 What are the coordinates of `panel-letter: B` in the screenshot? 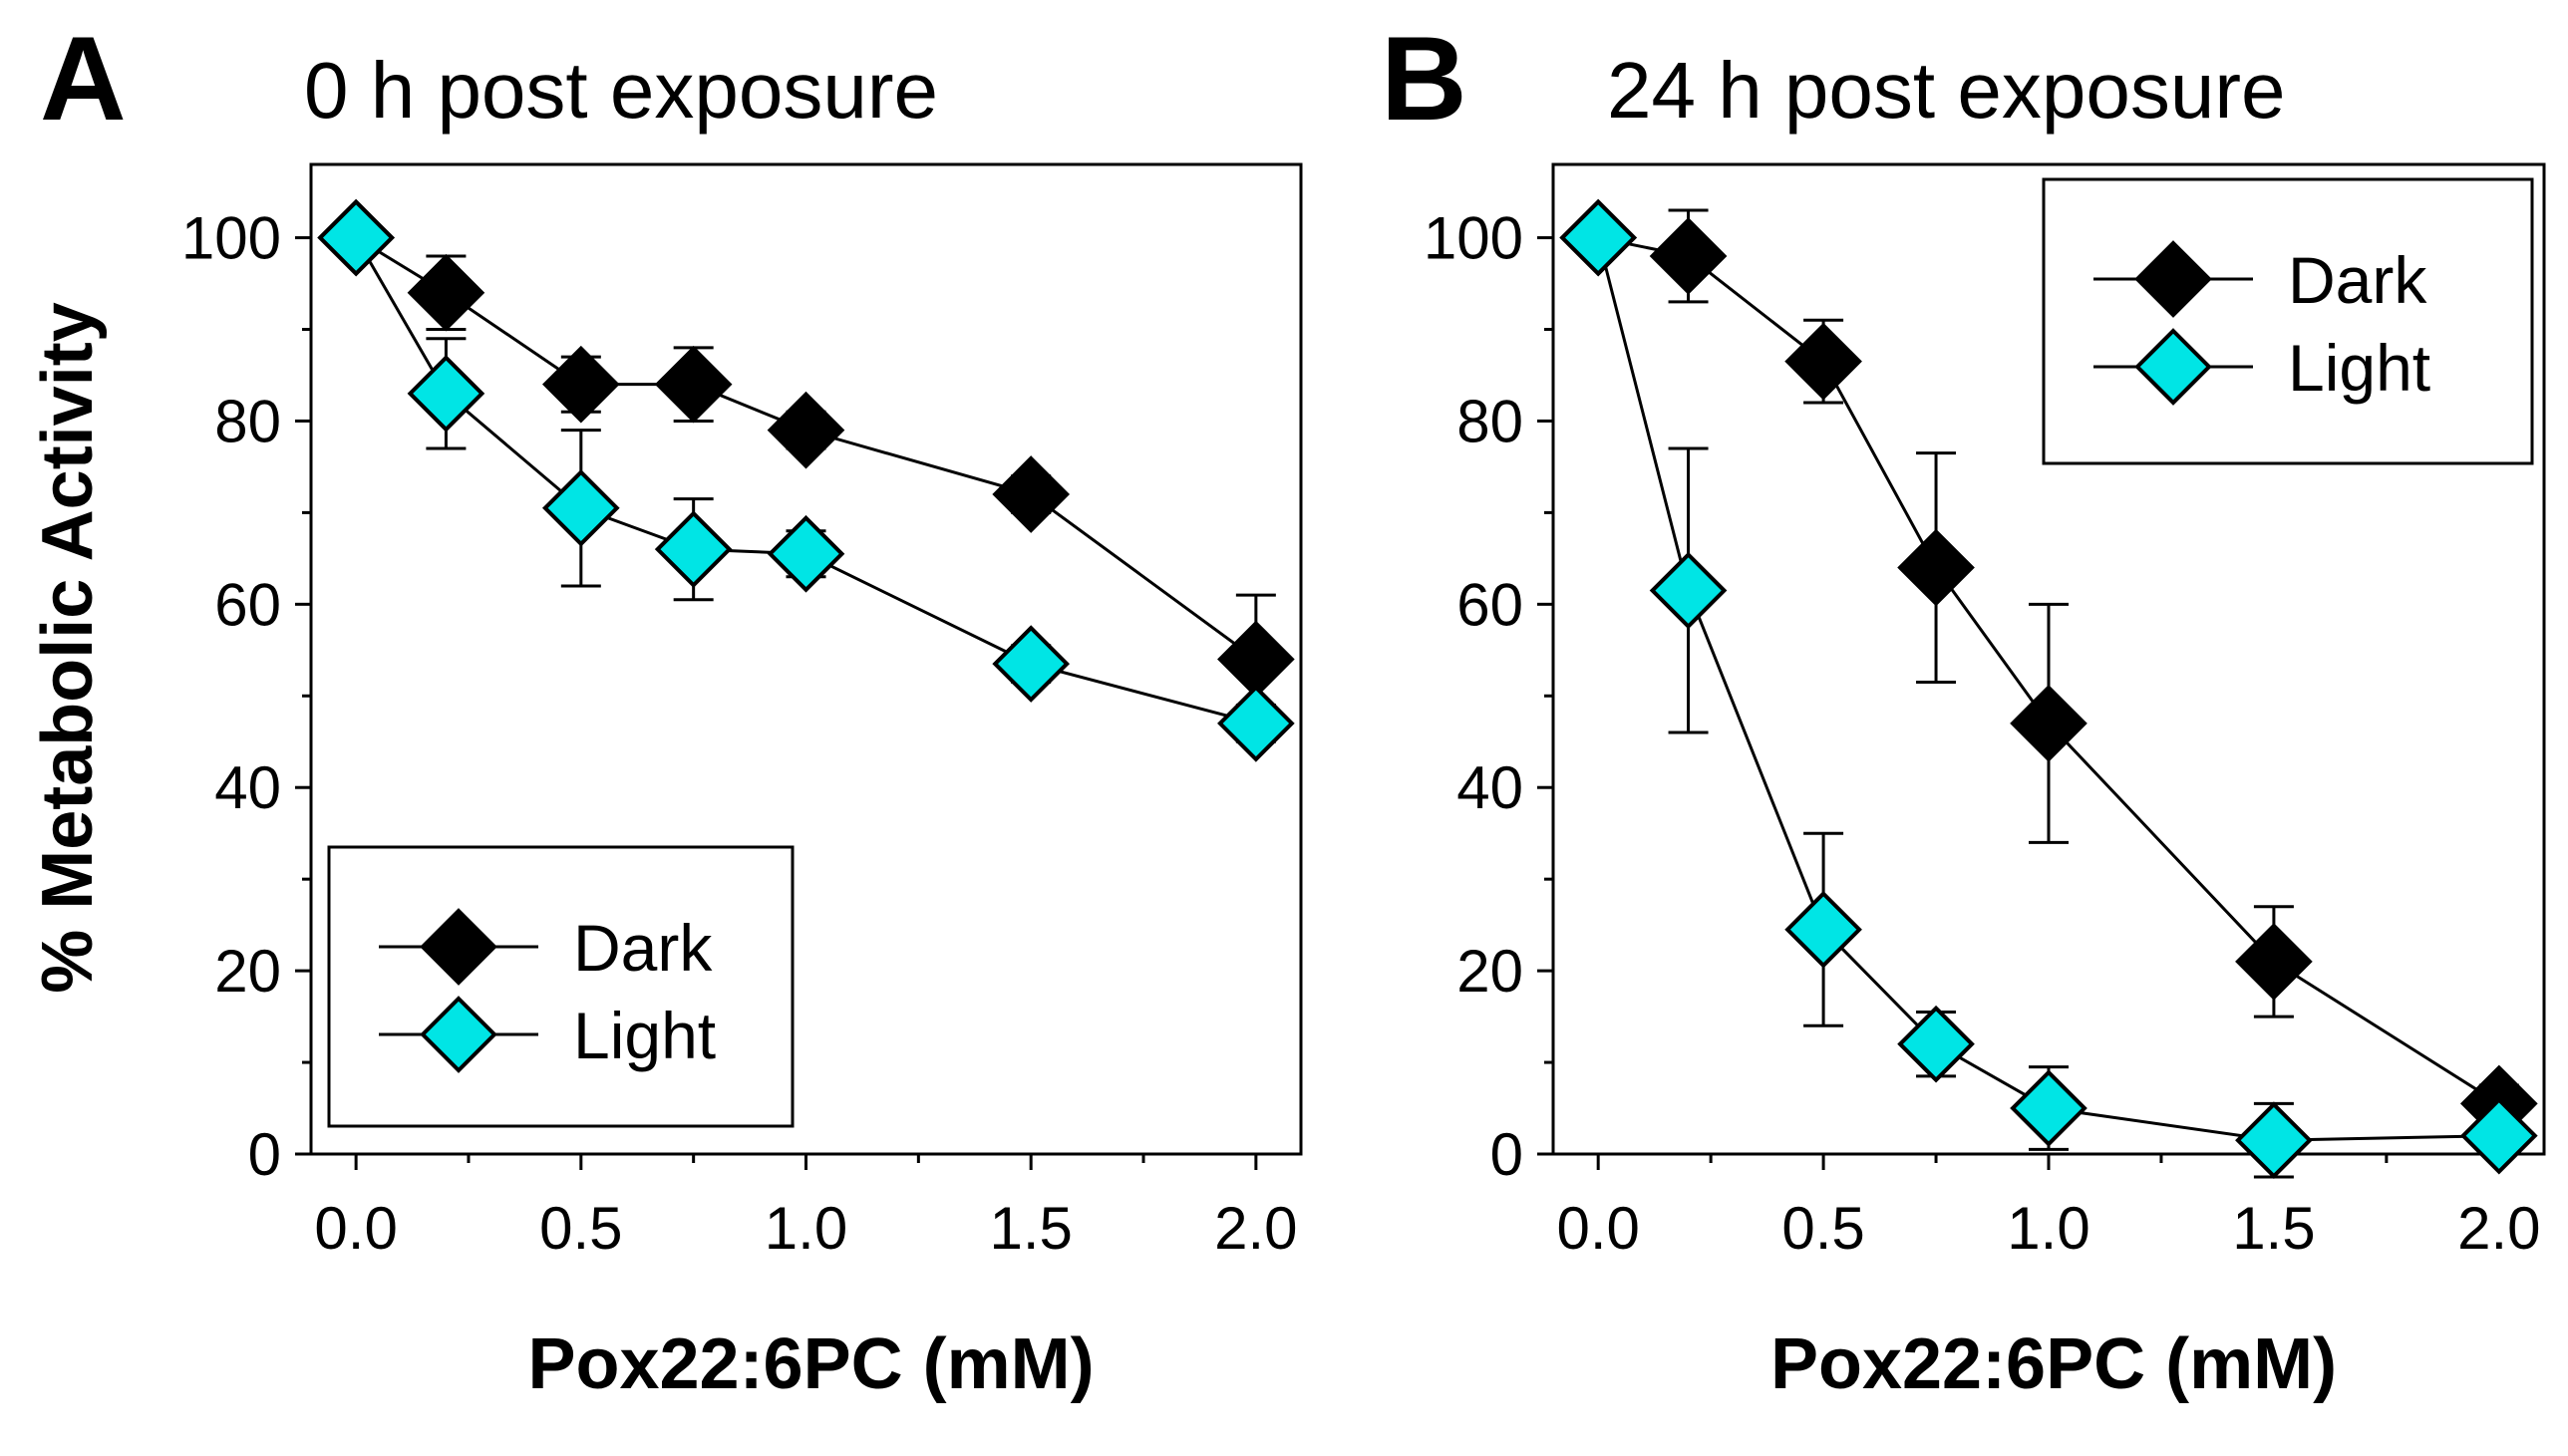 It's located at (1424, 79).